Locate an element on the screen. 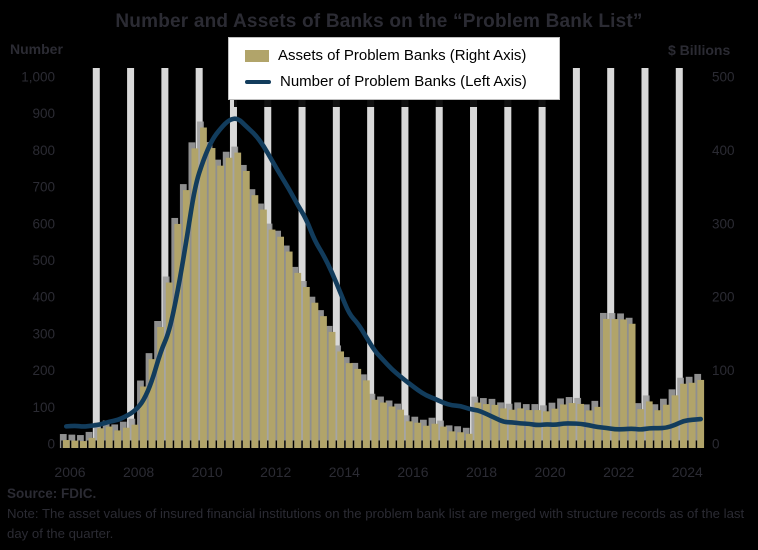 The height and width of the screenshot is (550, 758). legend-label-assets: Assets of Problem Banks (Right Axis) is located at coordinates (402, 55).